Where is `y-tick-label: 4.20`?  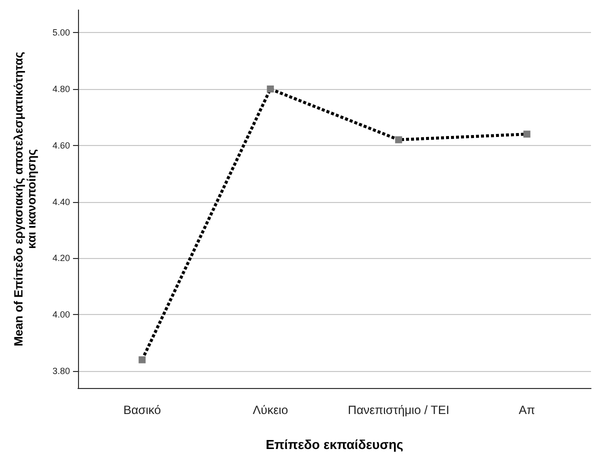 y-tick-label: 4.20 is located at coordinates (61, 258).